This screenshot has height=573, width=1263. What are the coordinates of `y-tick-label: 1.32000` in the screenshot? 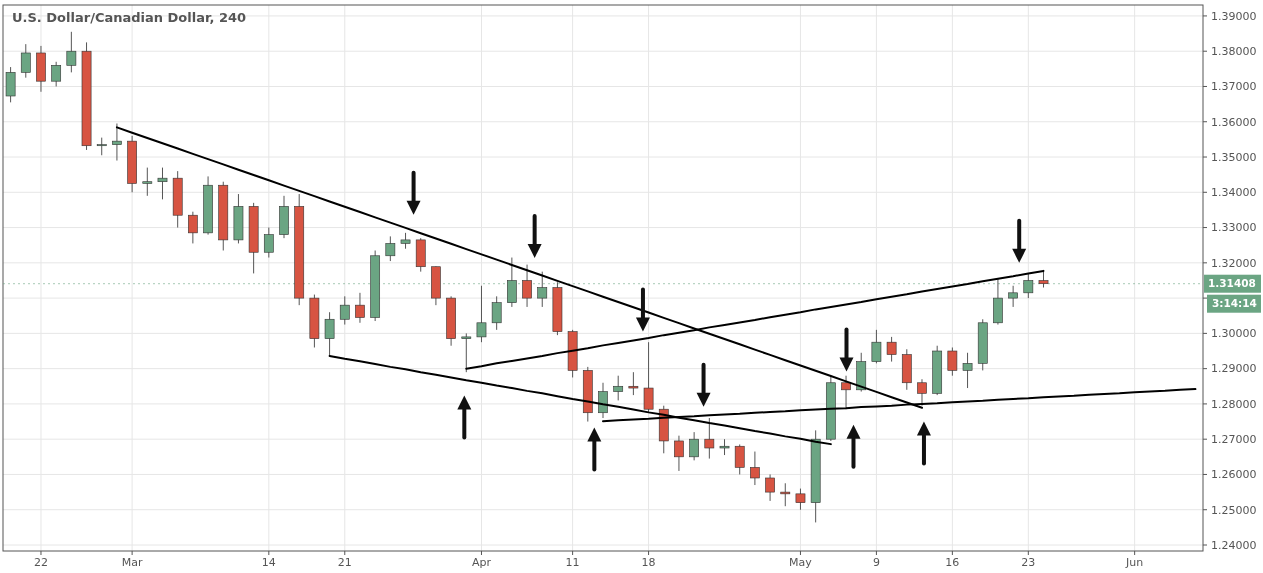 It's located at (1234, 263).